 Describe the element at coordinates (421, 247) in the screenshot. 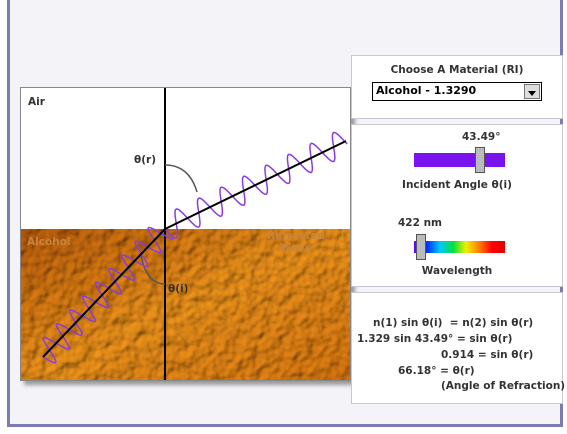

I see `wavelength-slider-thumb` at that location.